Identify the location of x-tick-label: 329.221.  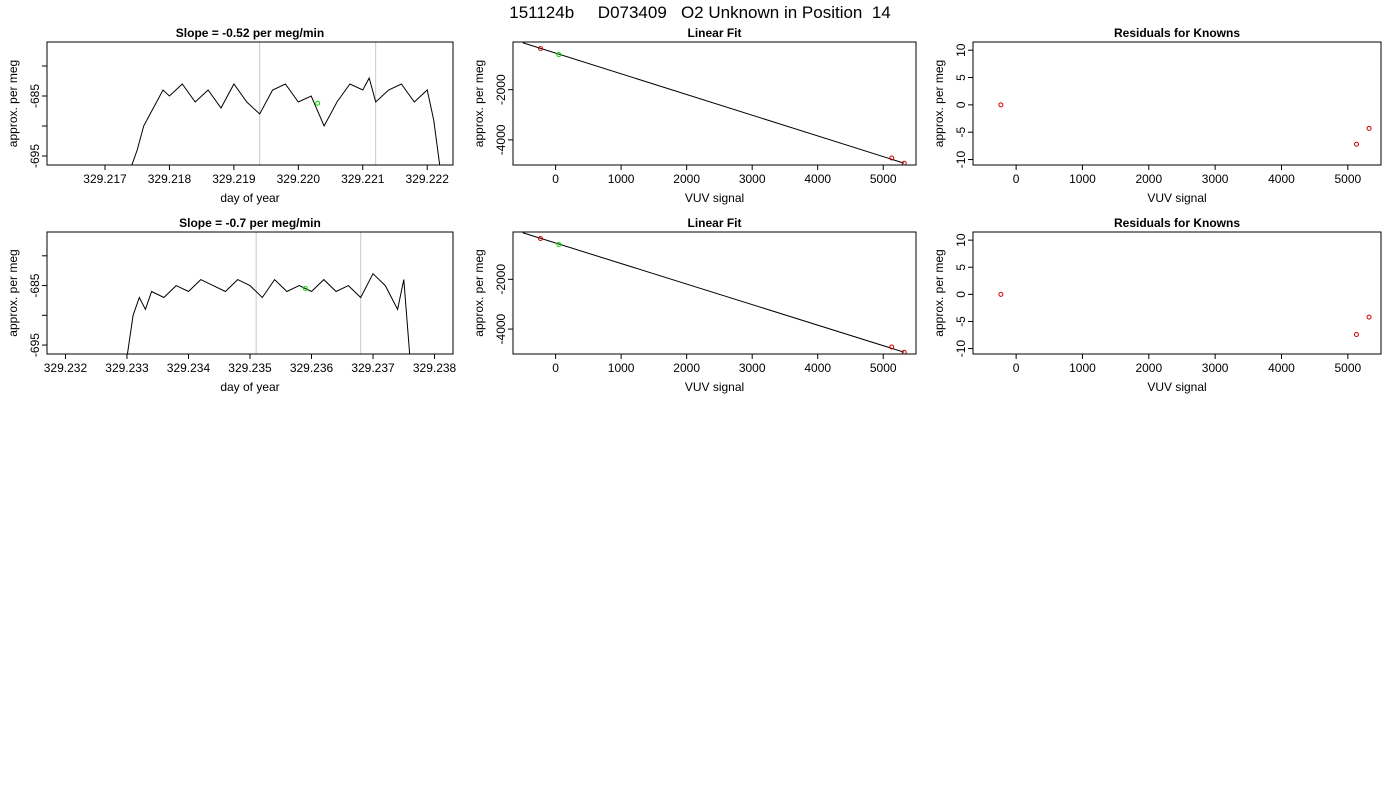
(363, 179).